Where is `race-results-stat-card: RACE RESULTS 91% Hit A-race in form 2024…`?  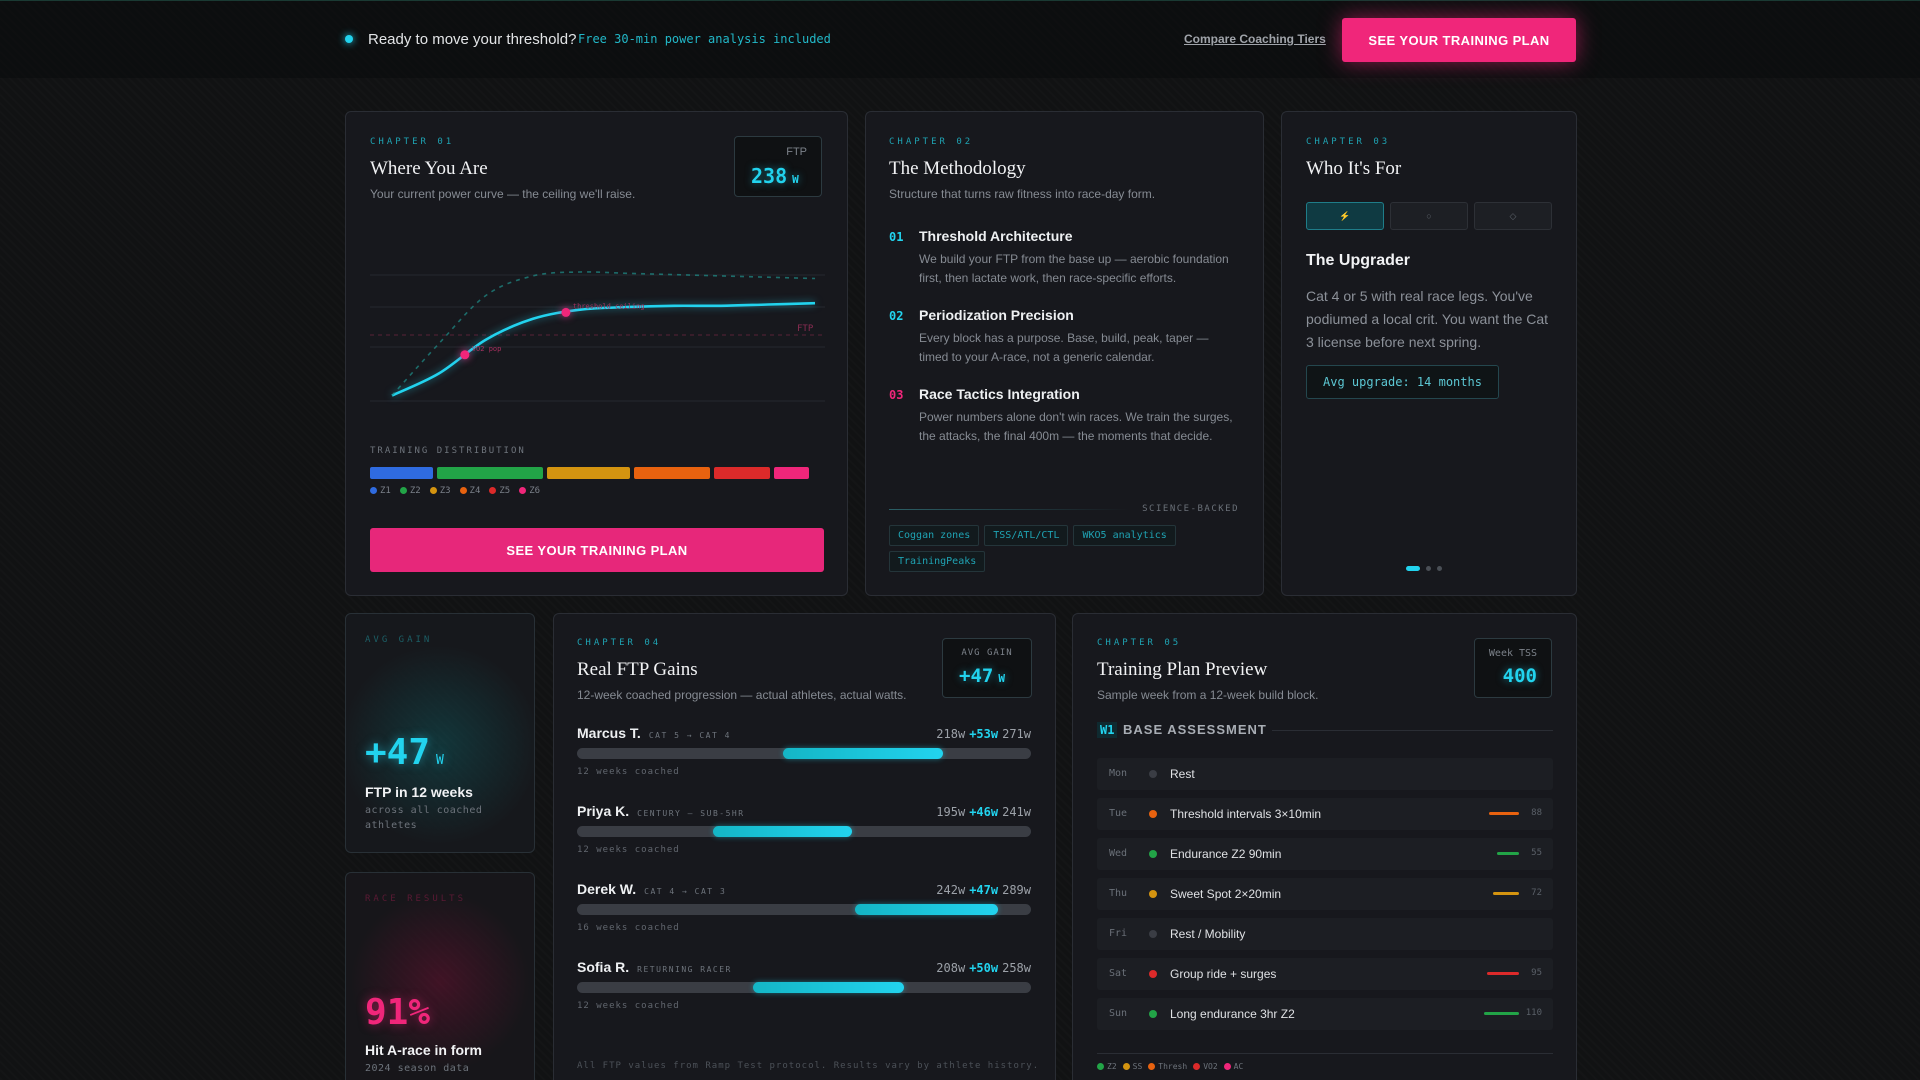
race-results-stat-card: RACE RESULTS 91% Hit A-race in form 2024… is located at coordinates (440, 976).